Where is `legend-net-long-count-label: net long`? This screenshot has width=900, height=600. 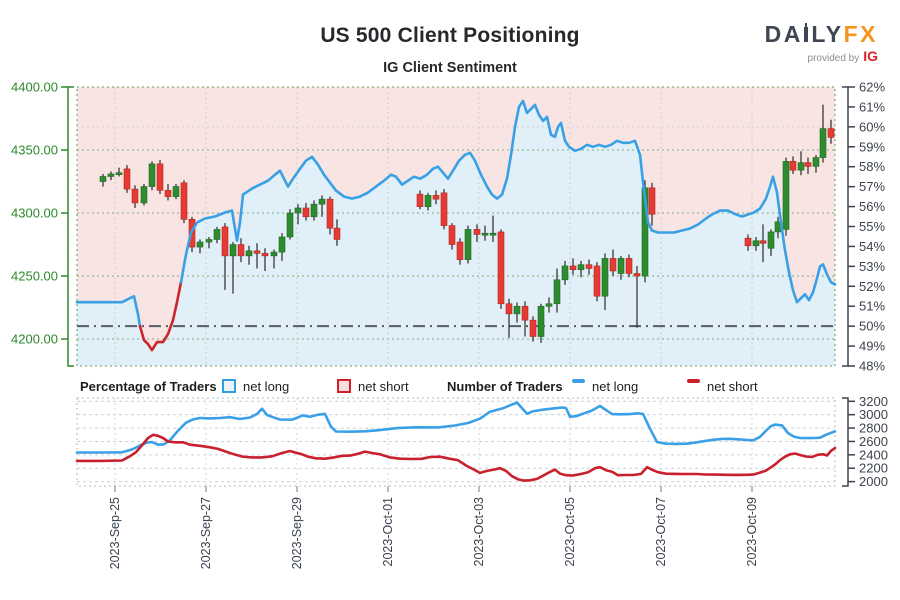 legend-net-long-count-label: net long is located at coordinates (615, 386).